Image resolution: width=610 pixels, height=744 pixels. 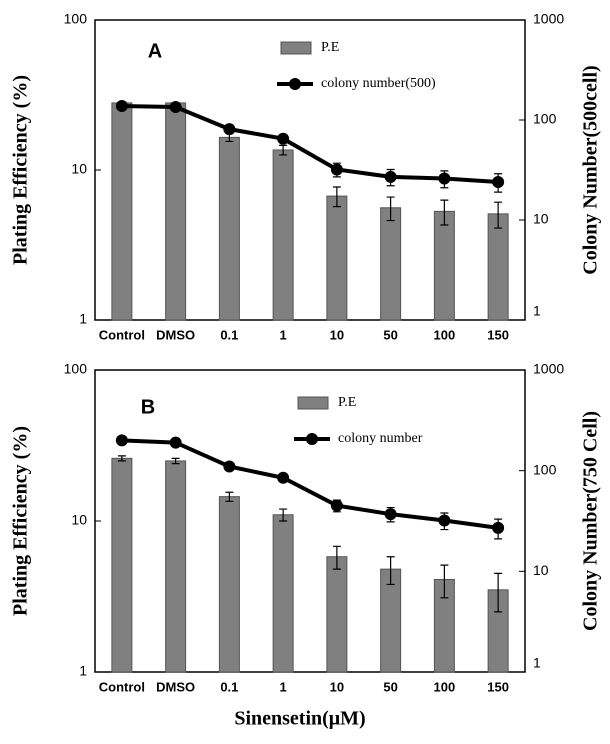 I want to click on panel-label: B, so click(x=148, y=407).